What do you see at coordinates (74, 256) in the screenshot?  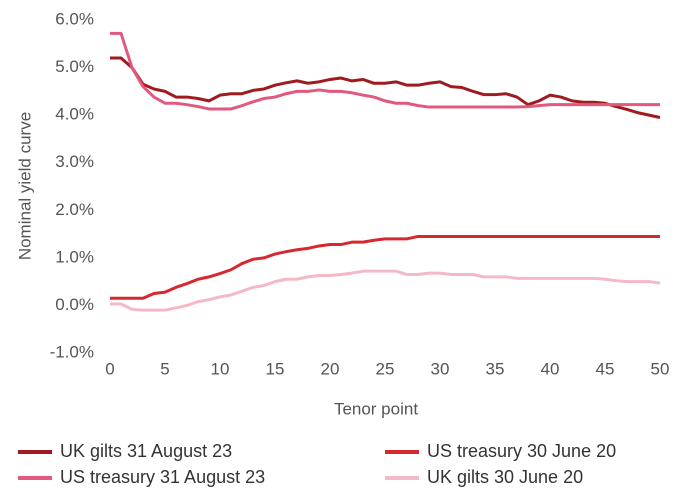 I see `y-tick-label: 1.0%` at bounding box center [74, 256].